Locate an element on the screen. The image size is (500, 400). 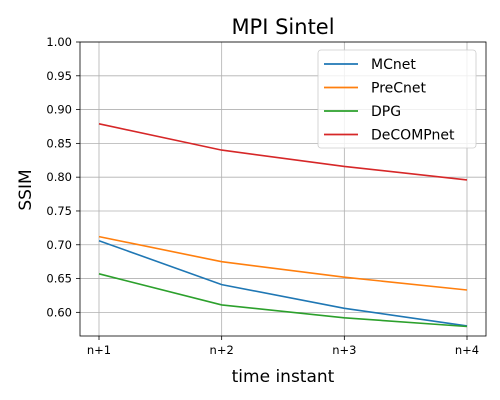
series-line-dpg is located at coordinates (283, 300).